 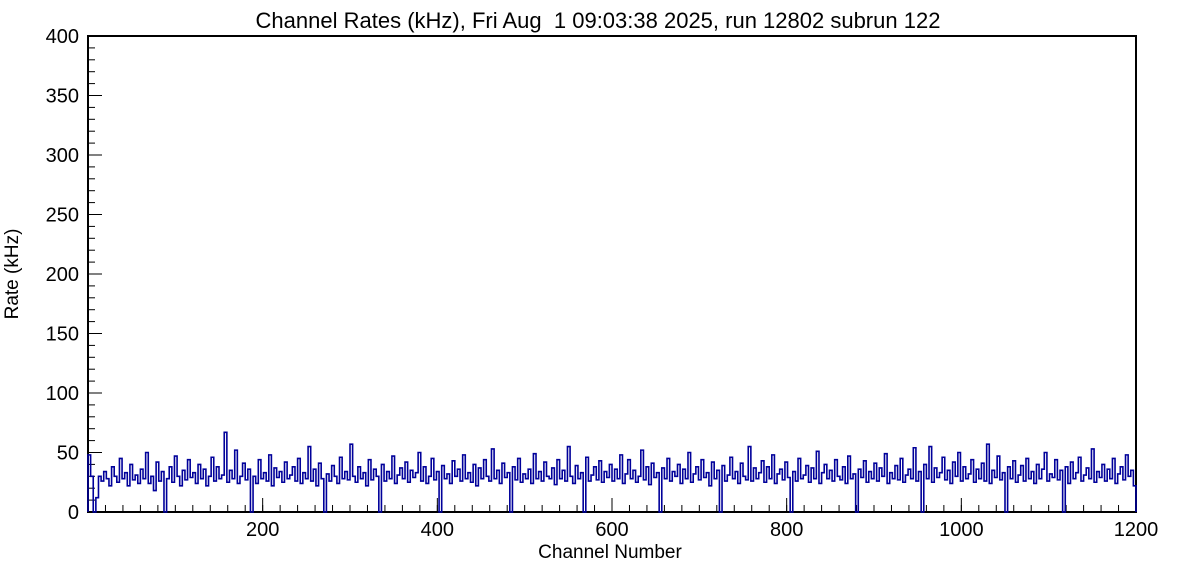 What do you see at coordinates (68, 454) in the screenshot?
I see `tick-label: 50` at bounding box center [68, 454].